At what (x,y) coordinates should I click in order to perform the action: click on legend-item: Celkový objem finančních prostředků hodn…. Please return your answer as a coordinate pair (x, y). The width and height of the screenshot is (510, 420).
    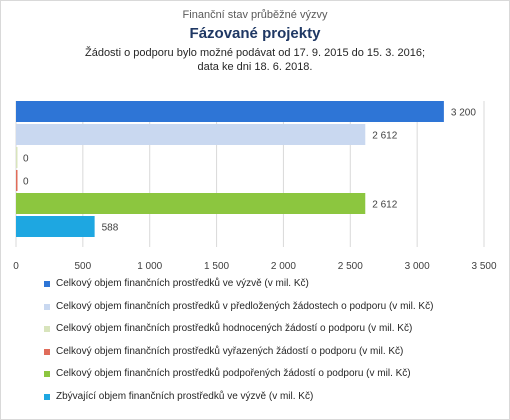
    Looking at the image, I should click on (274, 333).